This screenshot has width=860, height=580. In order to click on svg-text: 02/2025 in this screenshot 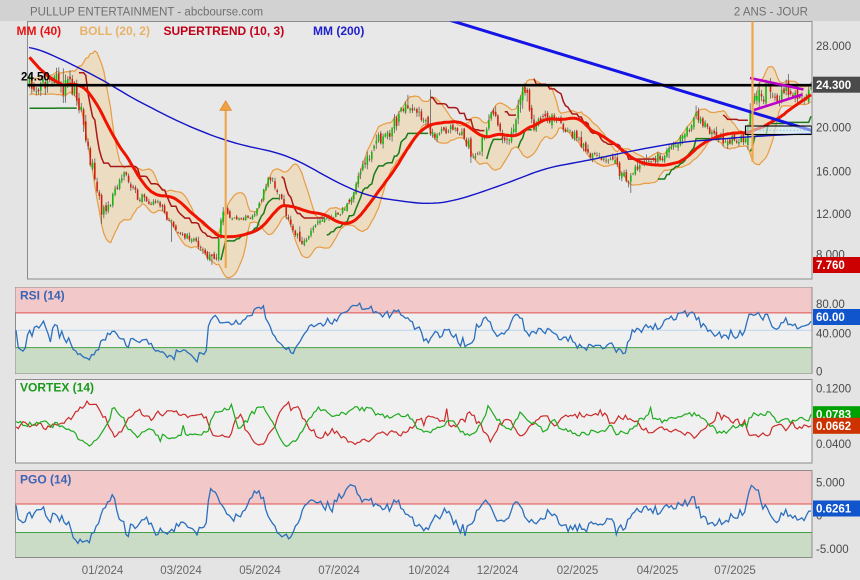, I will do `click(578, 571)`.